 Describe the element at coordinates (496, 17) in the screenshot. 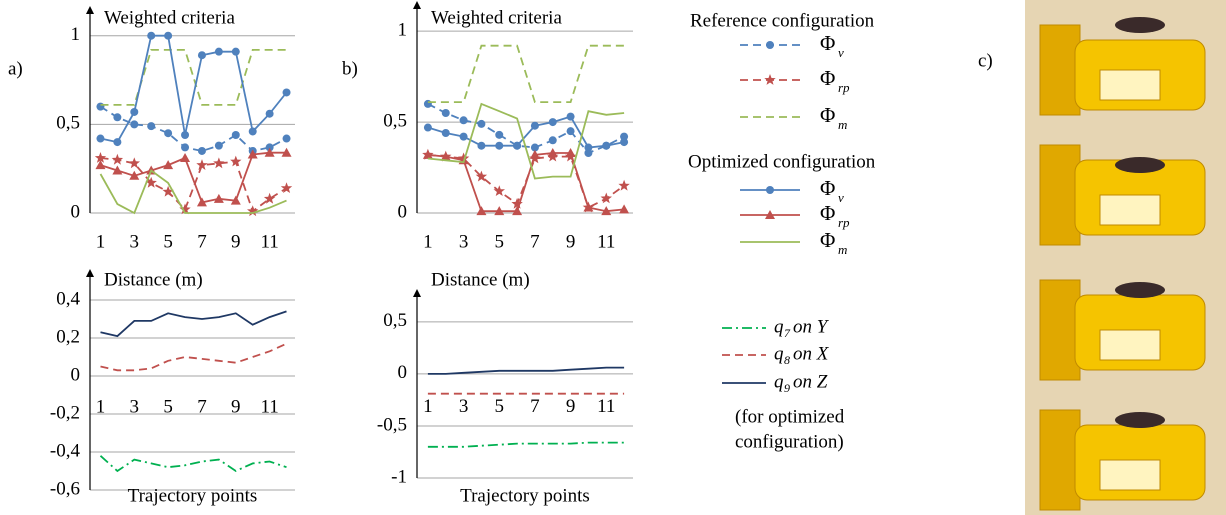

I see `axis-title: Weighted criteria` at that location.